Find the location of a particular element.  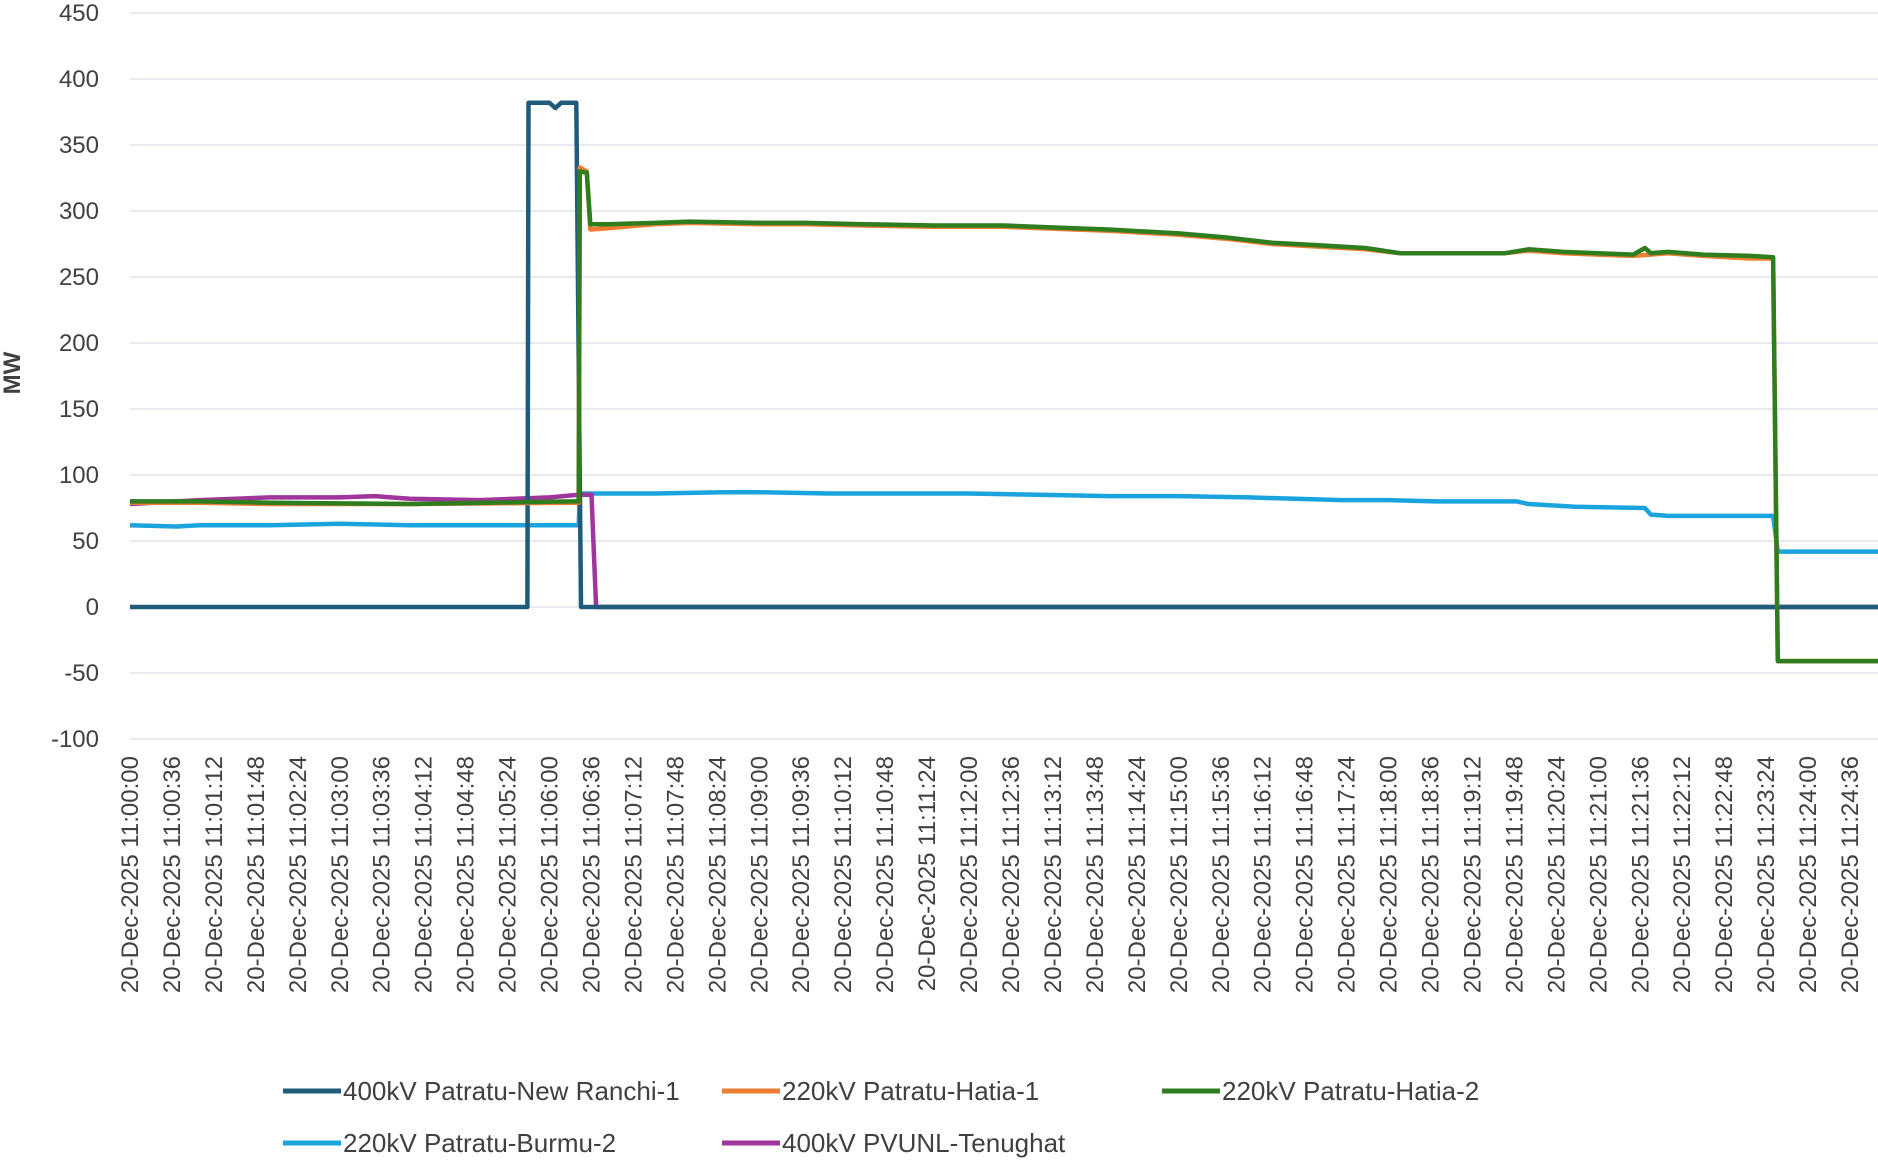

legend-label: 400kV PVUNL-Tenughat is located at coordinates (924, 1143).